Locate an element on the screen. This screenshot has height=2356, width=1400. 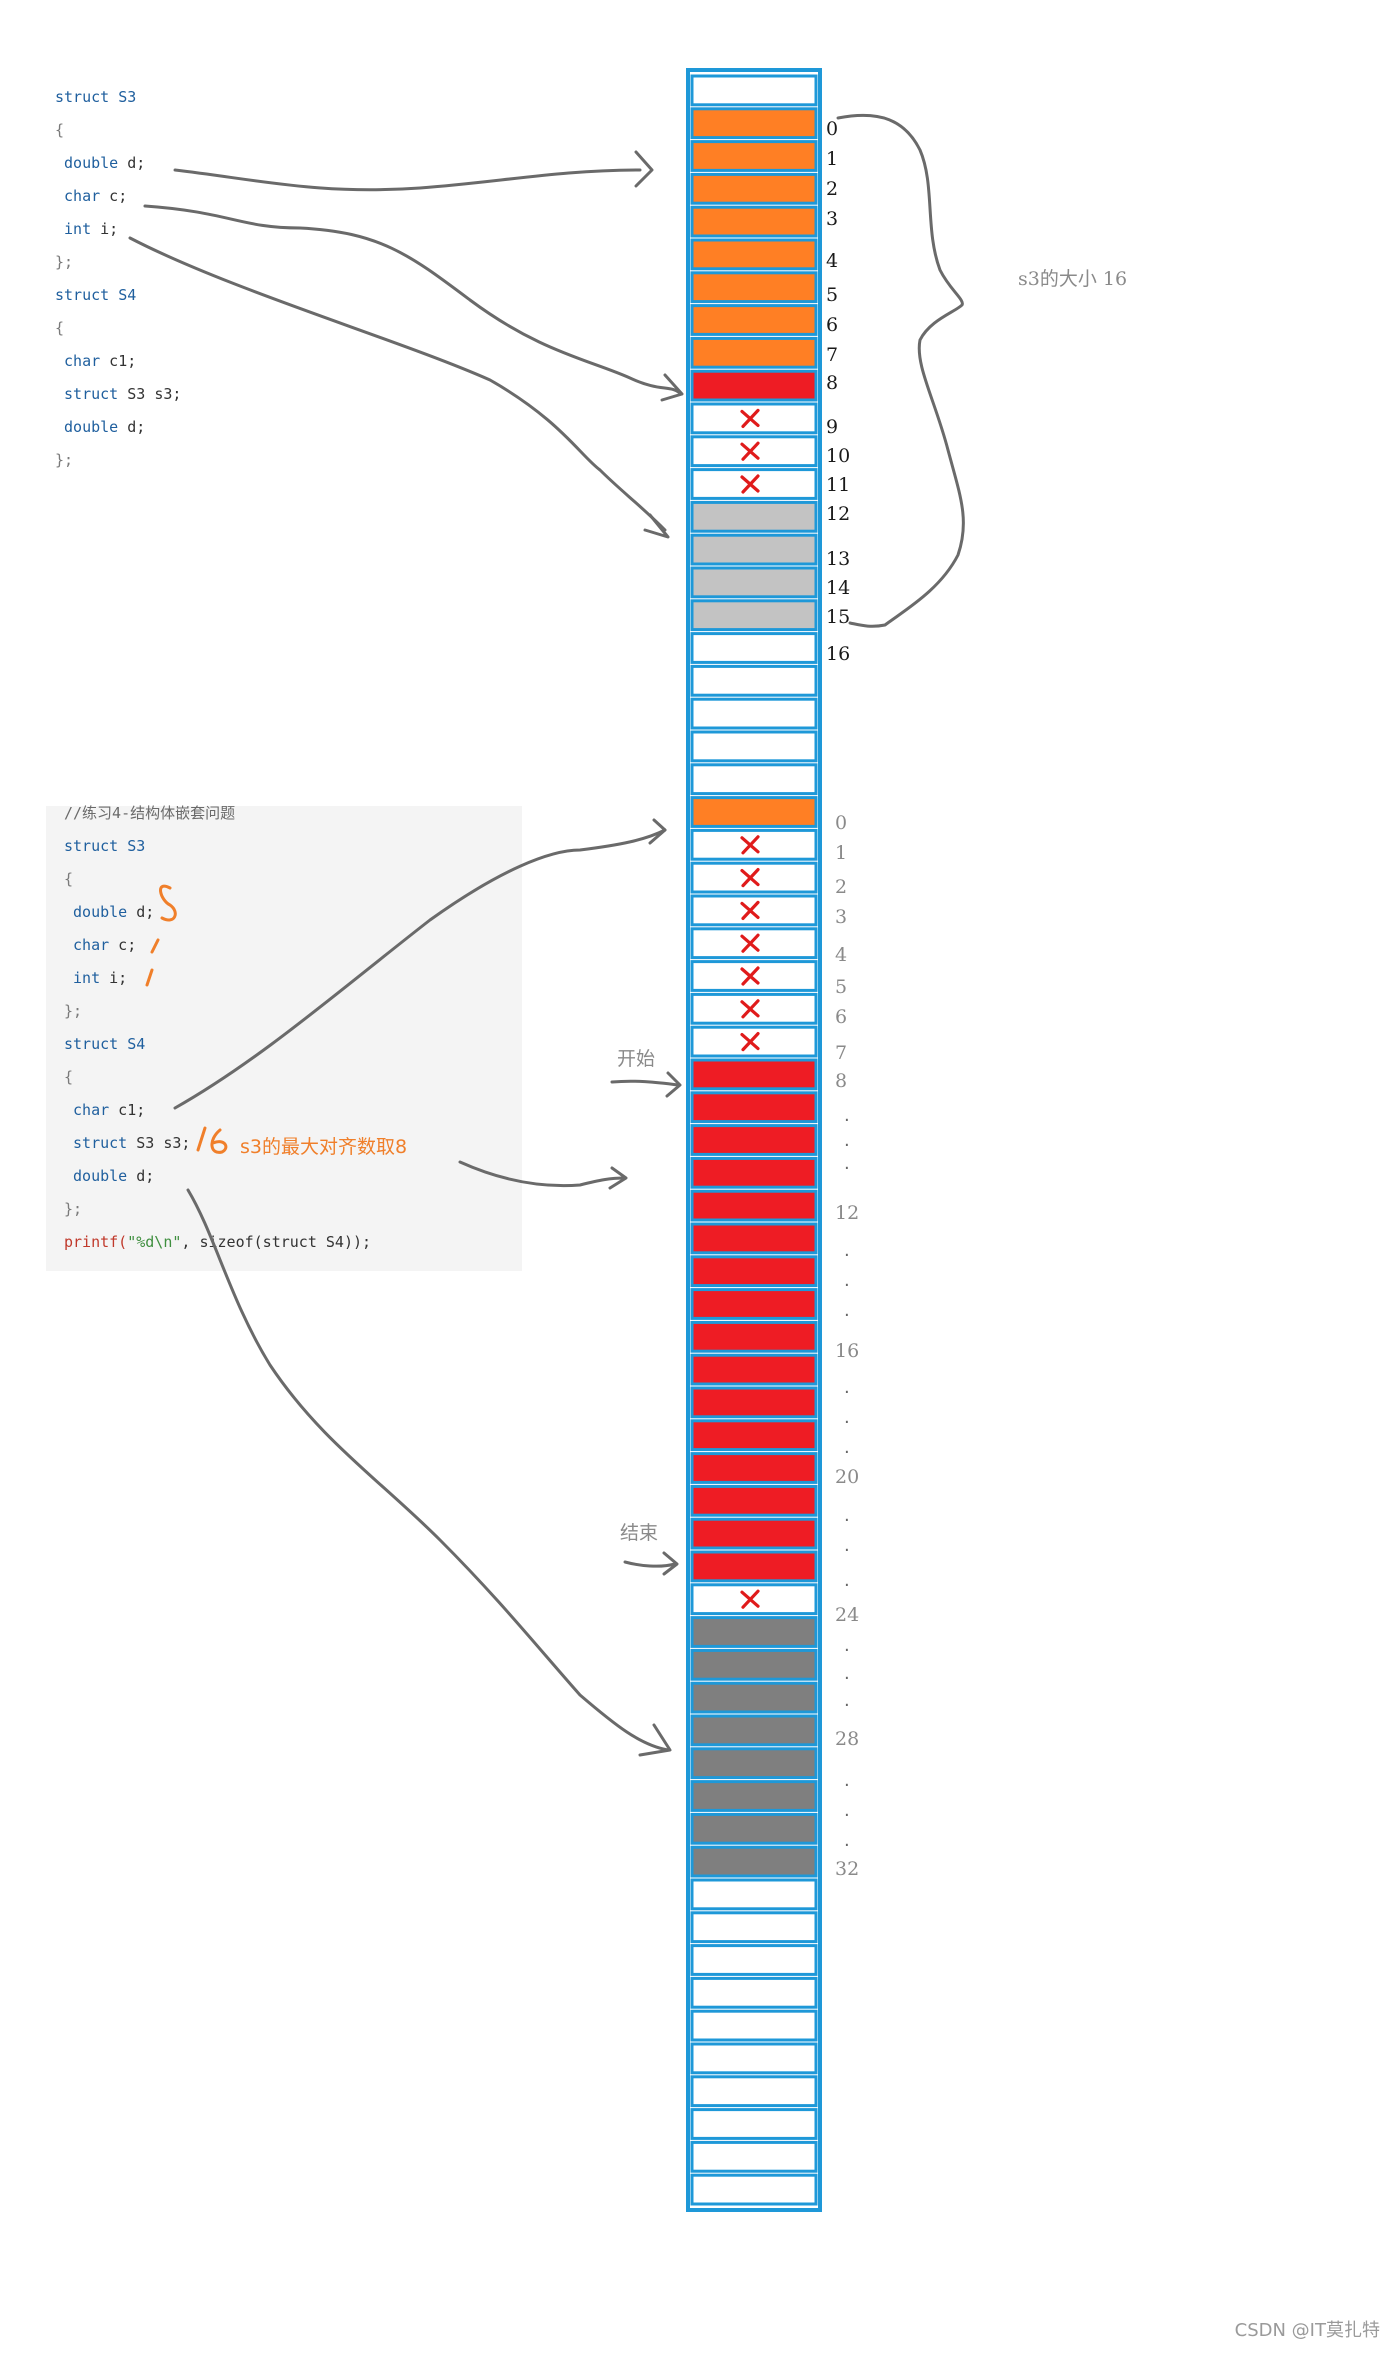
code-bottom-line-5: int i; is located at coordinates (95, 978).